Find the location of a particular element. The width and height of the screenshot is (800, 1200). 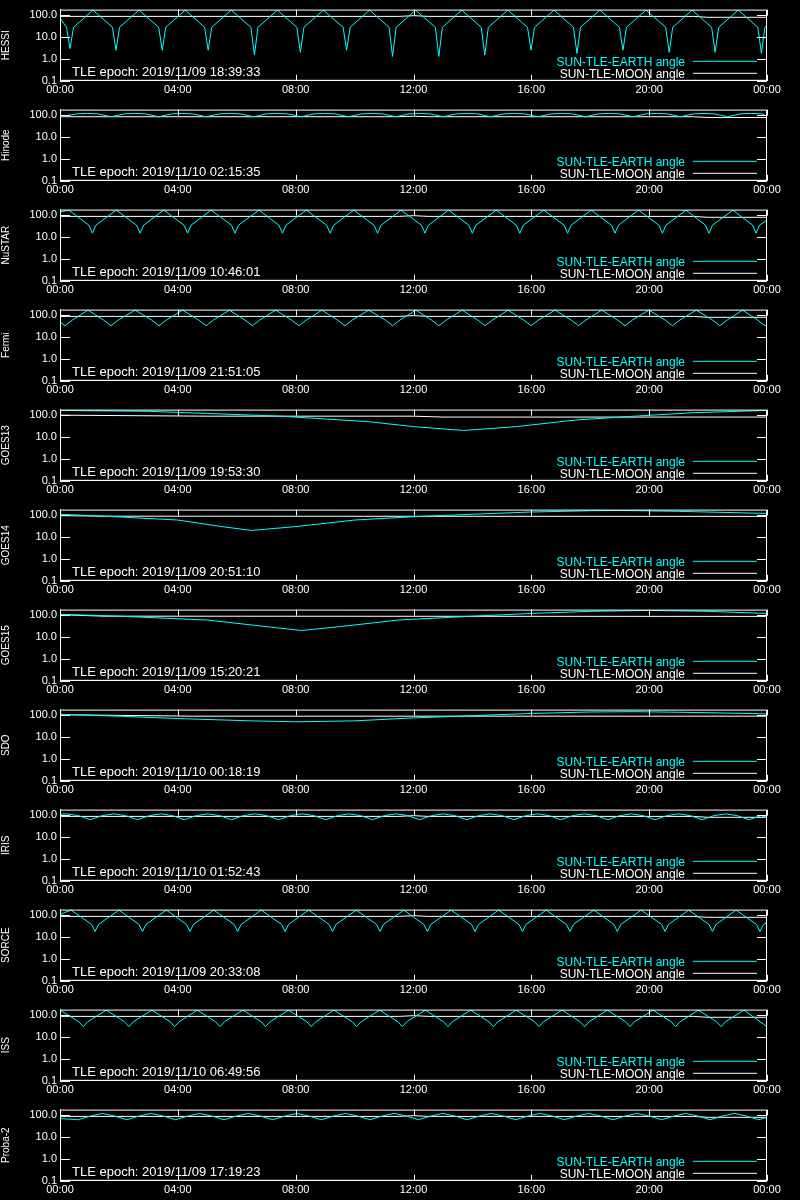

annotation: TLE epoch: 2019/11/10 01:52:43 is located at coordinates (166, 871).